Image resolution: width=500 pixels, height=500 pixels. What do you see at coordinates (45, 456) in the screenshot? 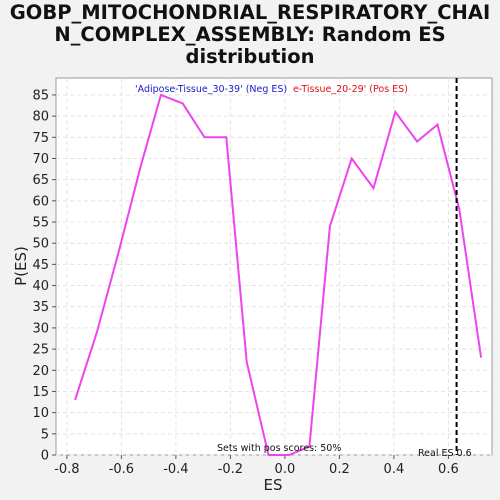
I see `y-tick-label: 0` at bounding box center [45, 456].